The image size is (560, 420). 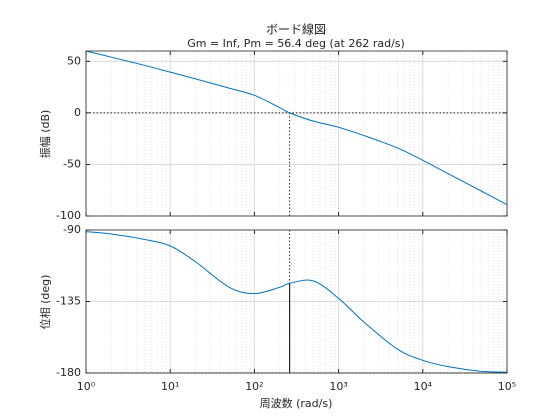 I want to click on x-tick-label: 10⁰, so click(x=86, y=386).